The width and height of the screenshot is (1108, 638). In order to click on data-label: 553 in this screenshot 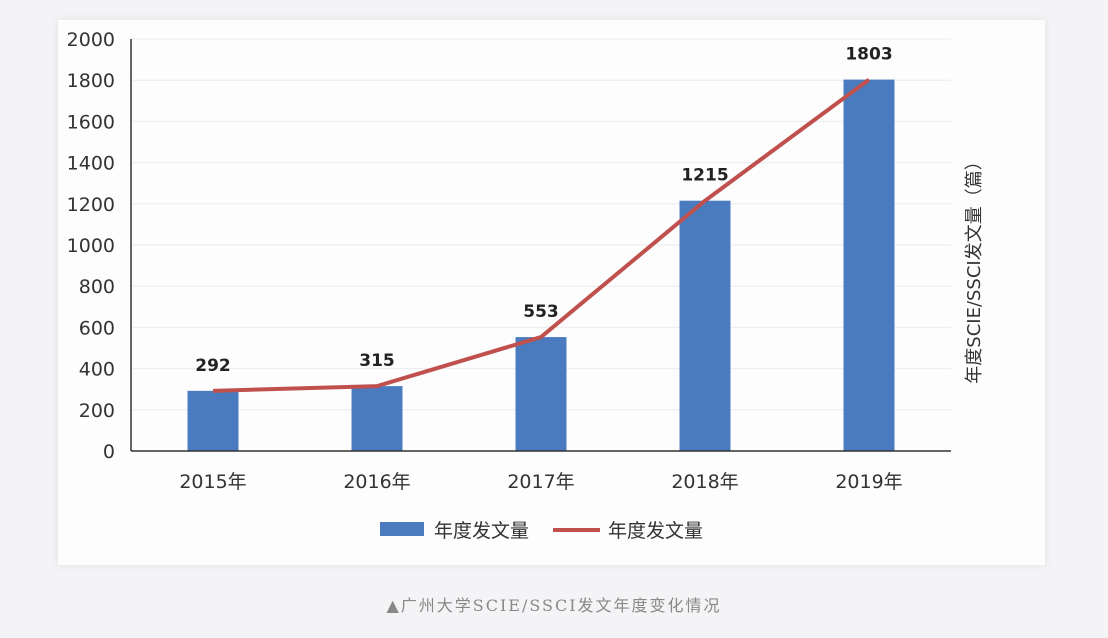, I will do `click(541, 312)`.